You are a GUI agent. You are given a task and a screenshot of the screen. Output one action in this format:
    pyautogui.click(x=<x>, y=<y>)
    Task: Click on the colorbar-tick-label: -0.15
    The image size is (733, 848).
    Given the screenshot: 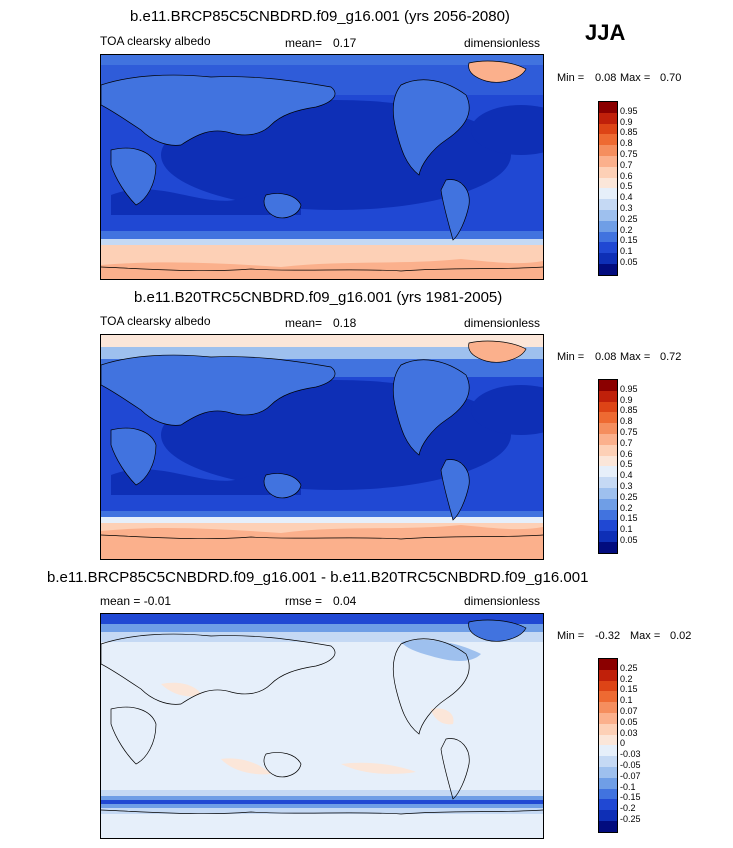 What is the action you would take?
    pyautogui.click(x=630, y=797)
    